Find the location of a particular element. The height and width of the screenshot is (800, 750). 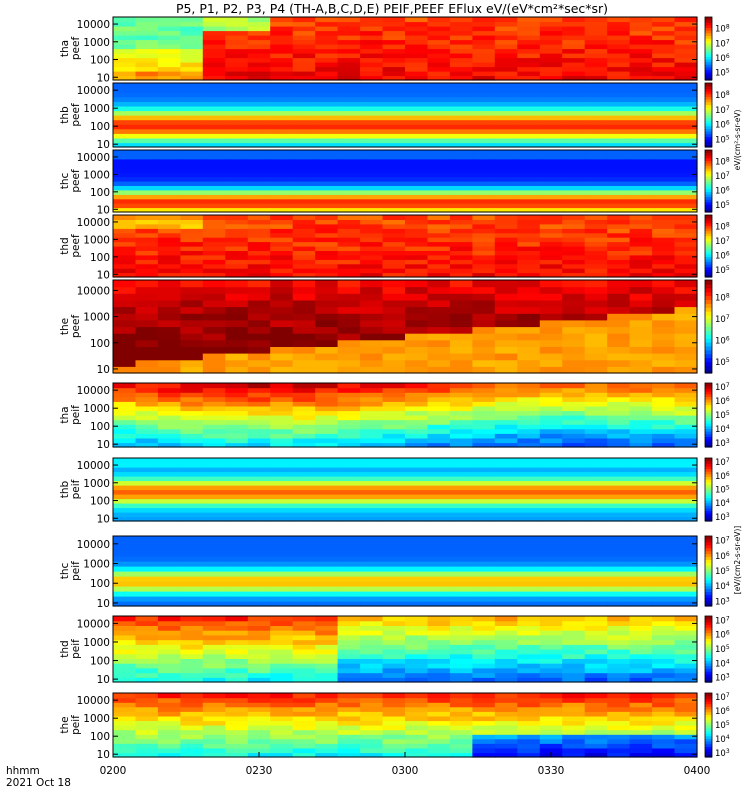

x-axis: 0200 0230 0300 0330 0400 is located at coordinates (405, 764).